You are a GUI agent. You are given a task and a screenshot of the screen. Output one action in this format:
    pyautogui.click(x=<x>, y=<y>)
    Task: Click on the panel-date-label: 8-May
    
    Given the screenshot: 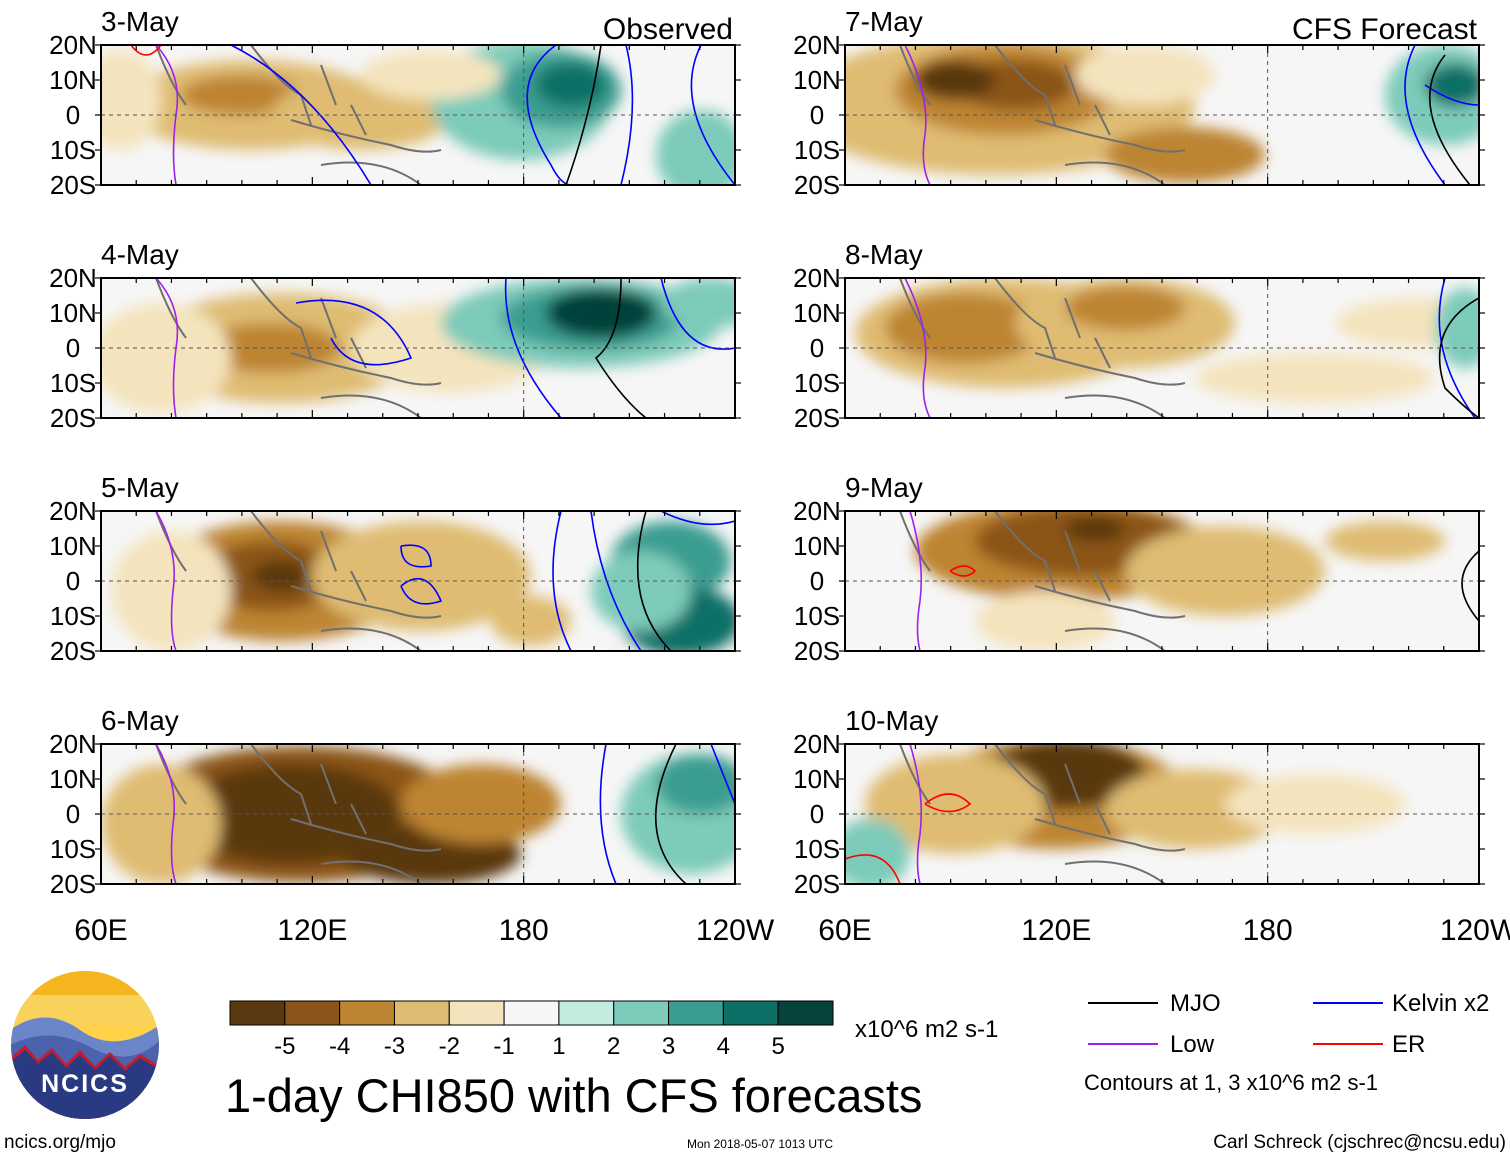 What is the action you would take?
    pyautogui.click(x=884, y=254)
    